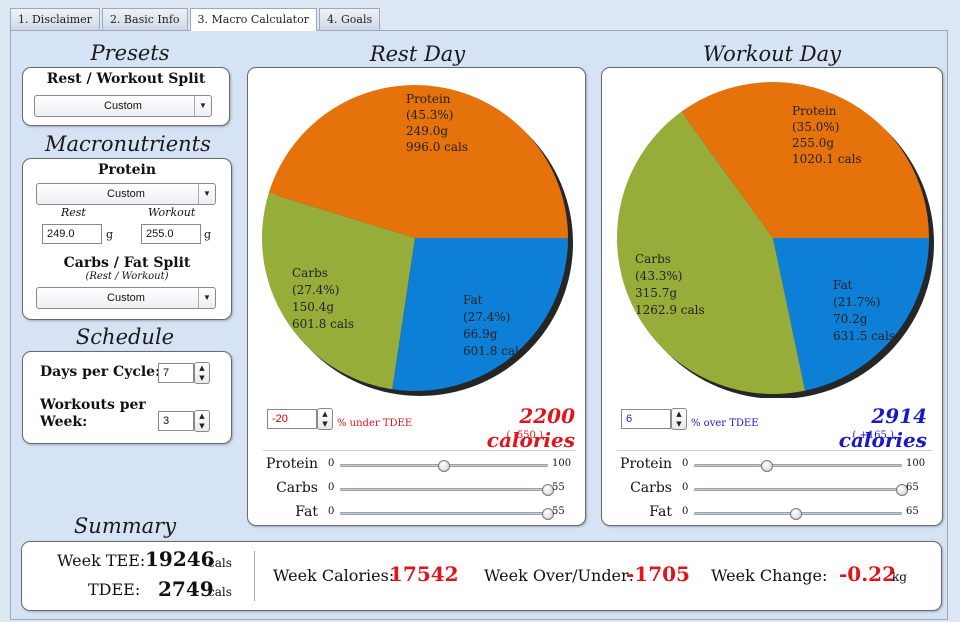  Describe the element at coordinates (202, 421) in the screenshot. I see `workouts-stepper: ▲ ▼` at that location.